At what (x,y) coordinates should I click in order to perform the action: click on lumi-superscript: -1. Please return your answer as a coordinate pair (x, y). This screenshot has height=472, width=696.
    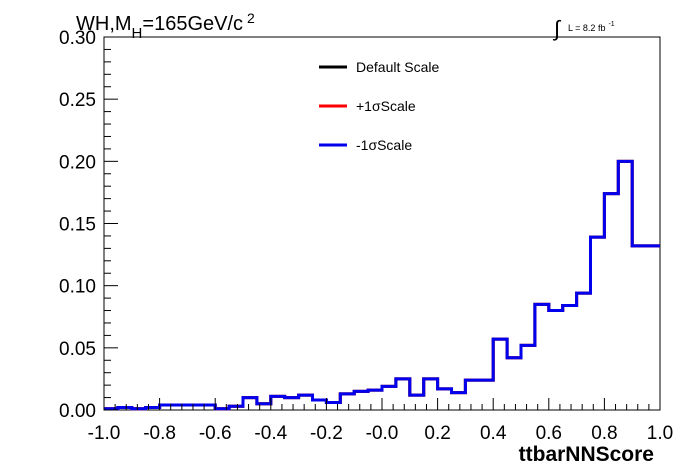
    Looking at the image, I should click on (611, 24).